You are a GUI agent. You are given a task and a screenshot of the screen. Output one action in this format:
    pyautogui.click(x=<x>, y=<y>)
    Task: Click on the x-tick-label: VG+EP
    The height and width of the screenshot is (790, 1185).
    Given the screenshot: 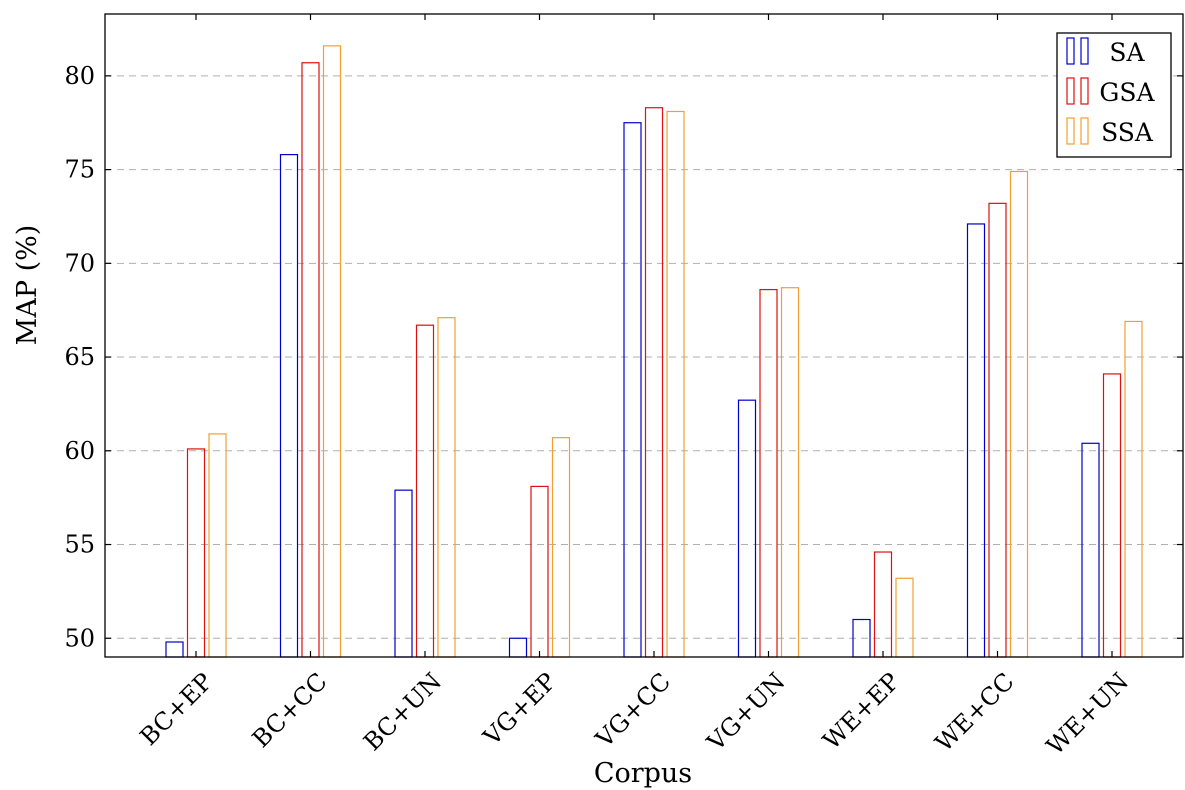 What is the action you would take?
    pyautogui.click(x=519, y=709)
    